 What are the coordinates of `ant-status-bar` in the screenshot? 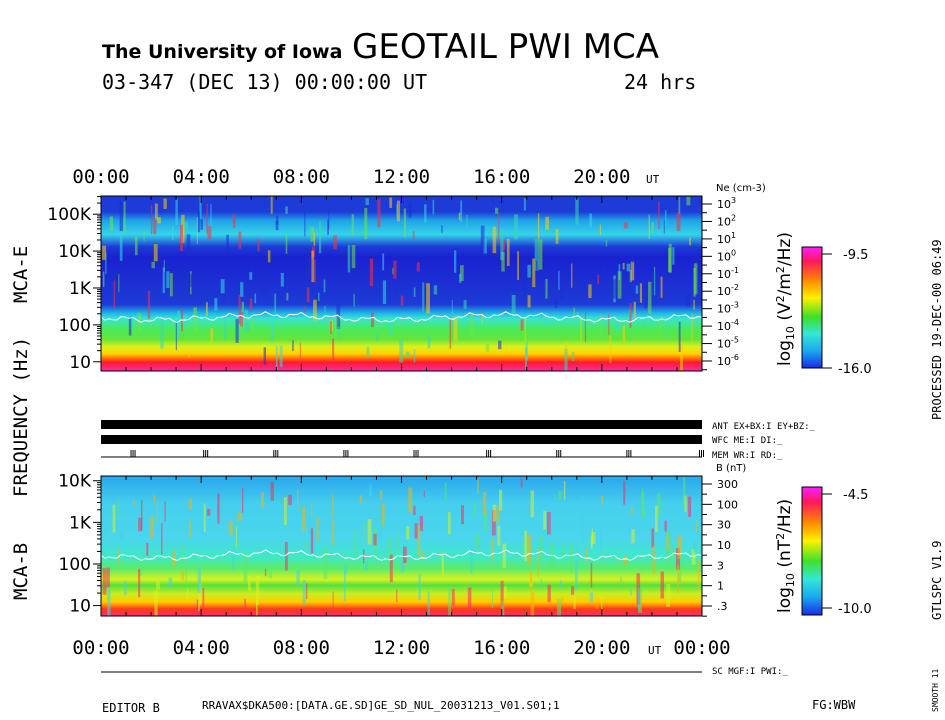 It's located at (401, 424).